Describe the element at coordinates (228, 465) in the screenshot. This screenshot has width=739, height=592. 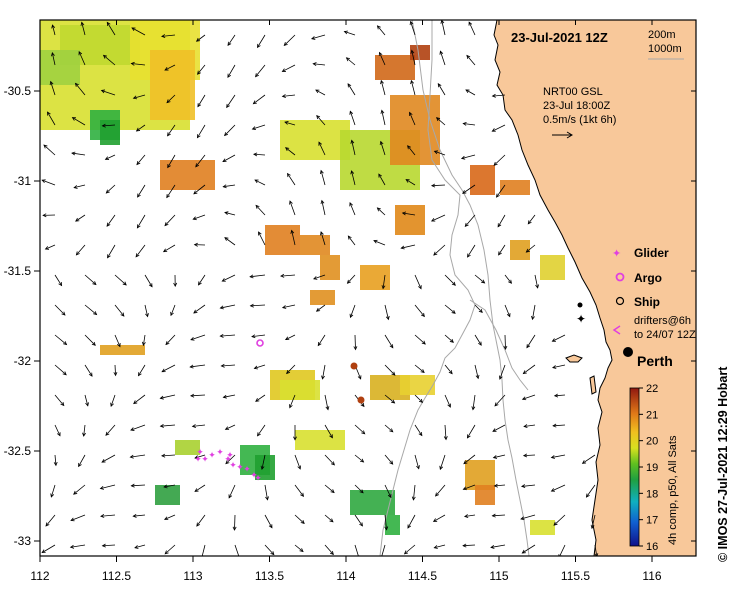
I see `glider-markers: ✦✦ ✦ ✦✦✦ ✦ ✦✦✦✦ ✦` at that location.